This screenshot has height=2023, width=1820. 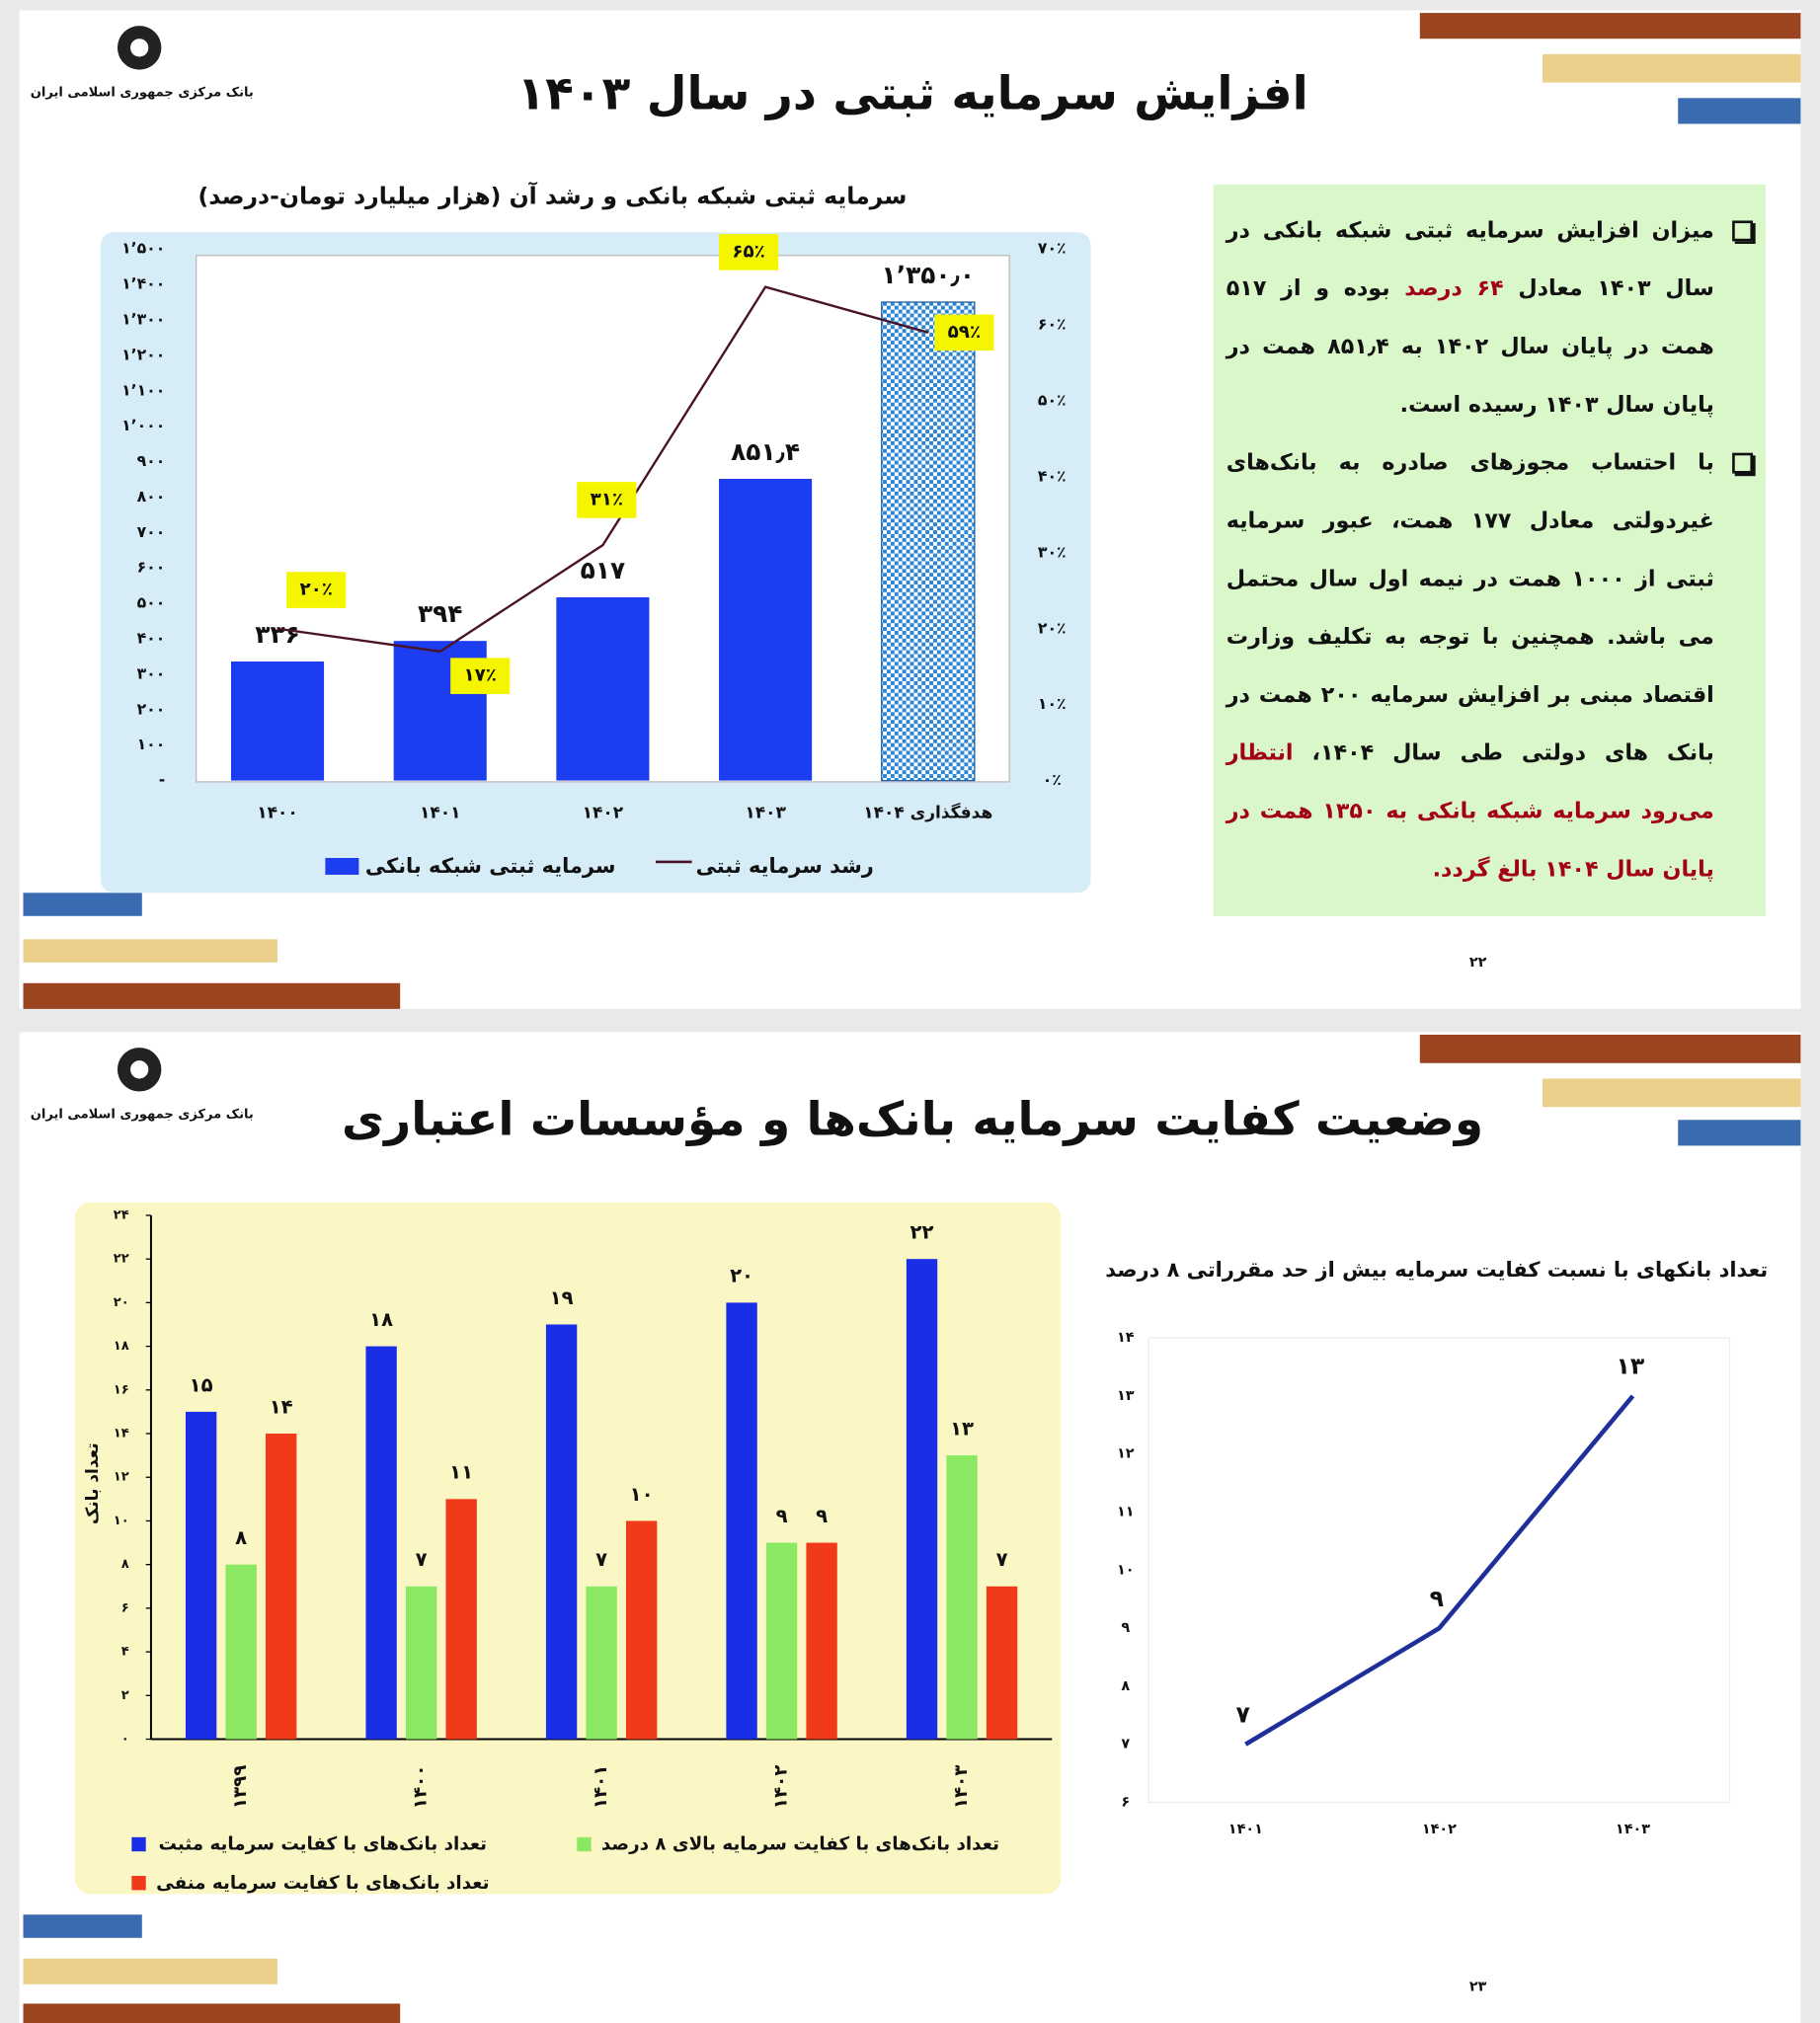 I want to click on data-label: ۵۹٪, so click(x=964, y=332).